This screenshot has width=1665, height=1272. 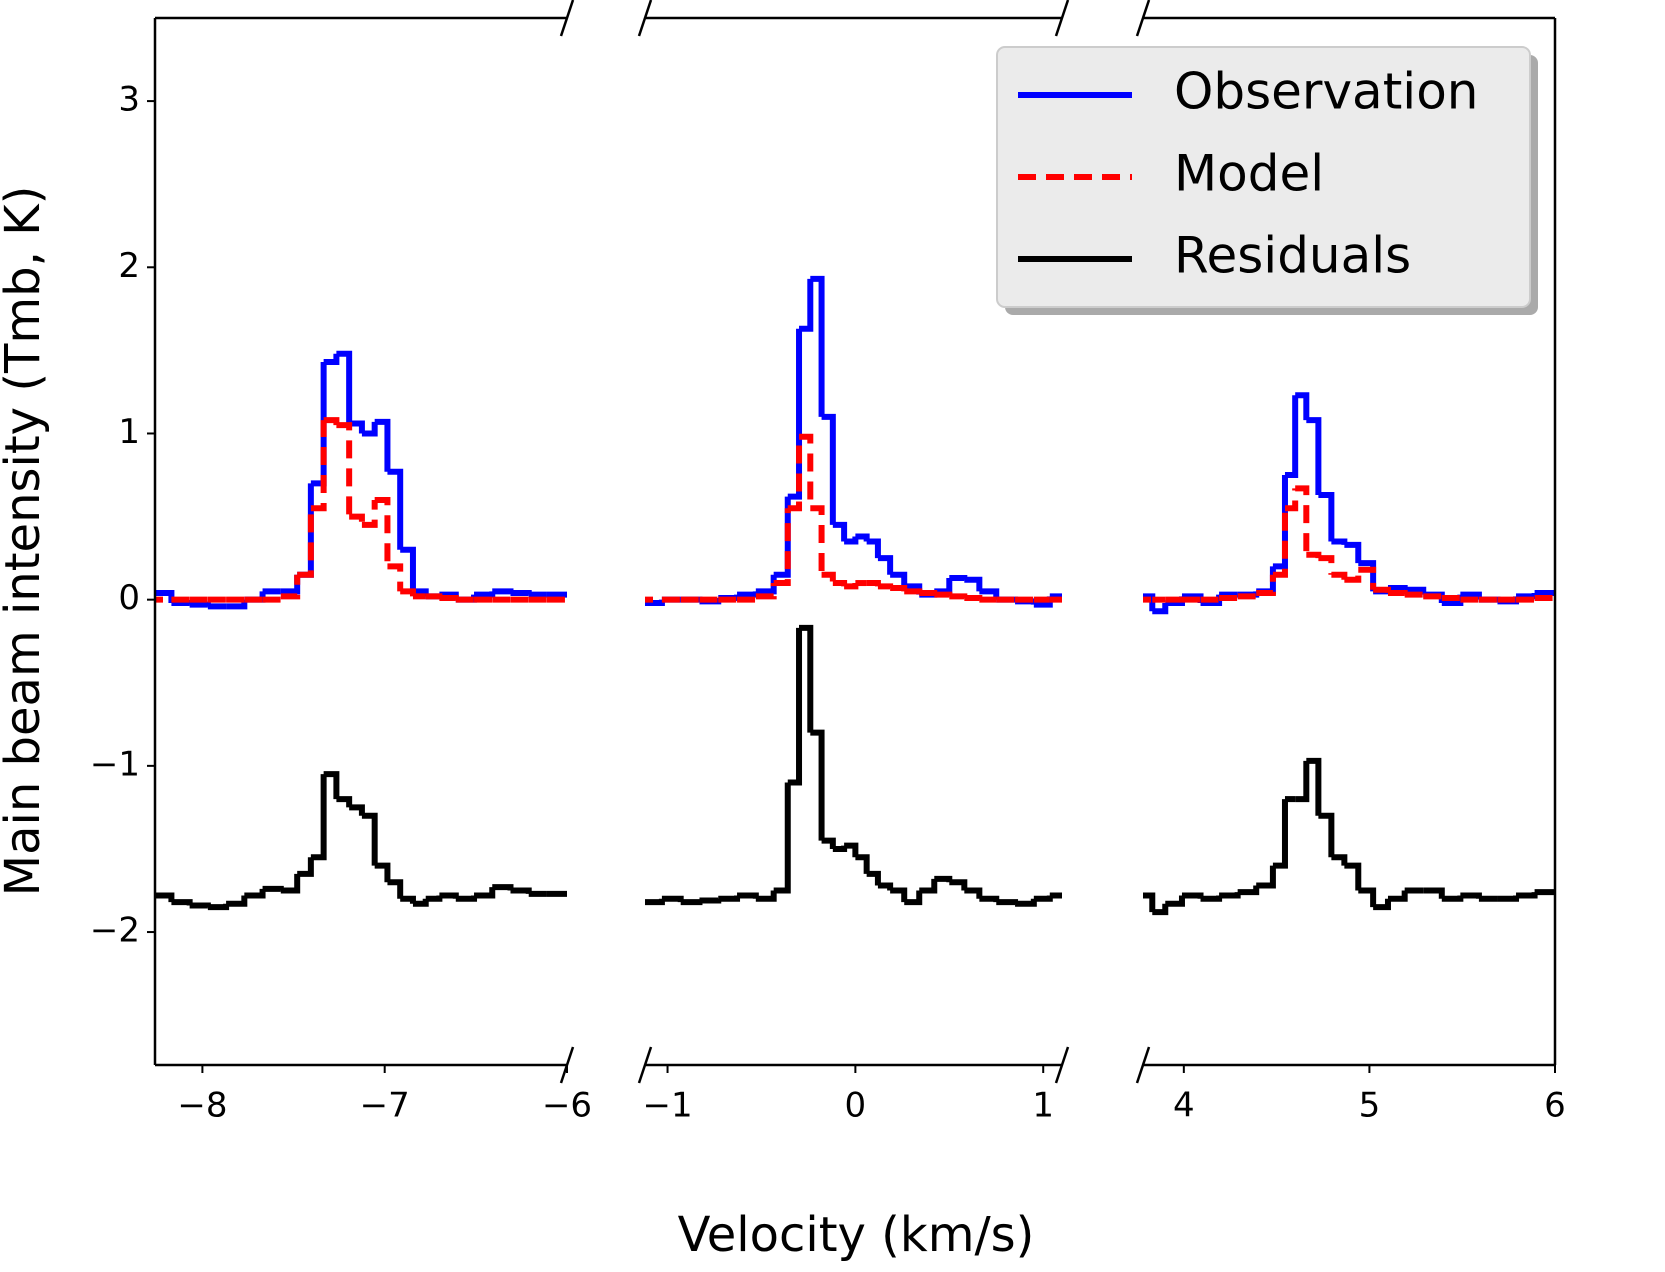 I want to click on x-tick-label: −7, so click(x=385, y=1106).